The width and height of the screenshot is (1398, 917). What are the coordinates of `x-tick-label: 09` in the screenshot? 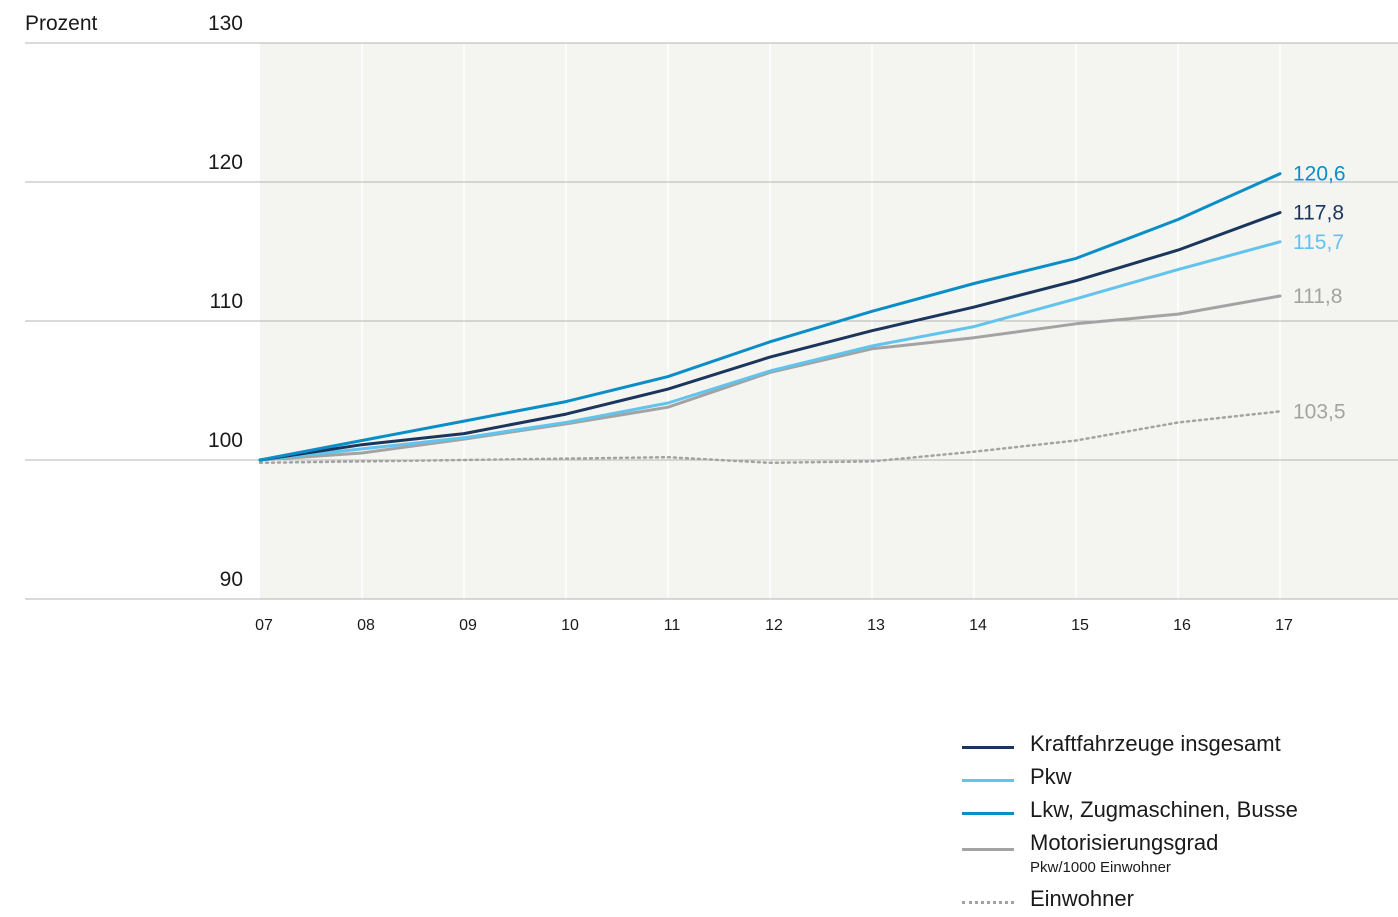 It's located at (468, 625).